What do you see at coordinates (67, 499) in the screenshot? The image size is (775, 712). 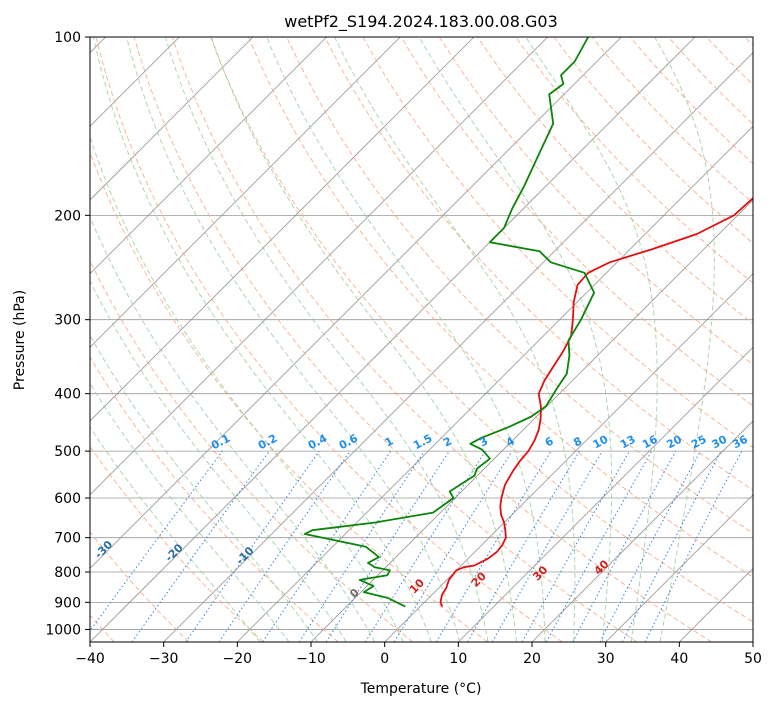 I see `y-tick-label: 600` at bounding box center [67, 499].